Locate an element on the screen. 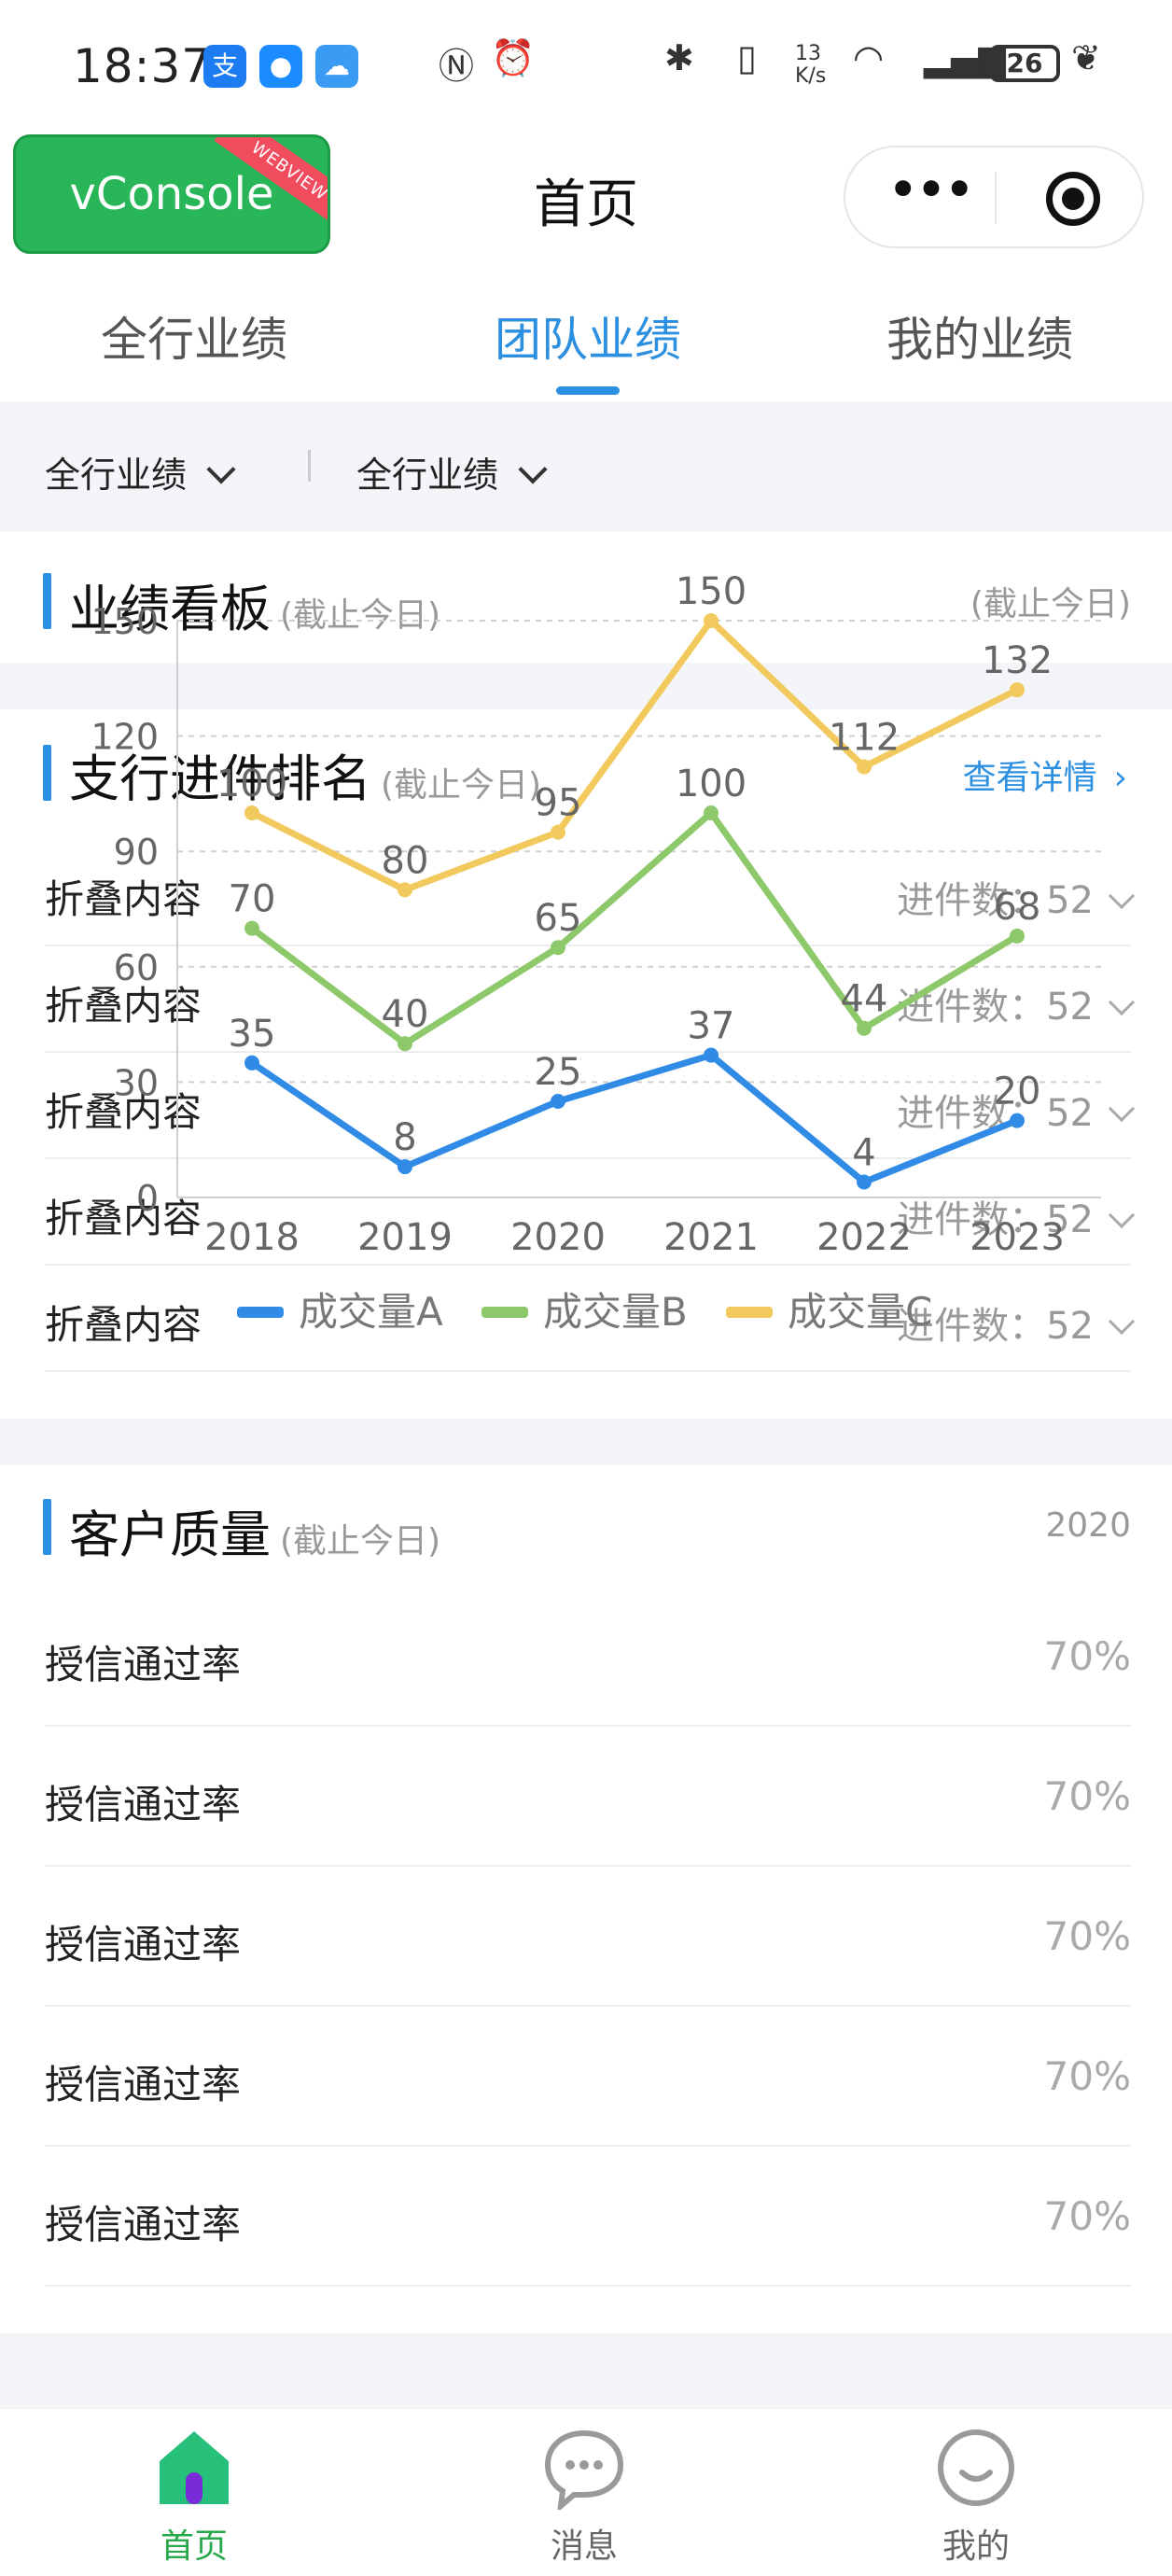 The image size is (1172, 2576). battery-indicator: 26 is located at coordinates (1024, 63).